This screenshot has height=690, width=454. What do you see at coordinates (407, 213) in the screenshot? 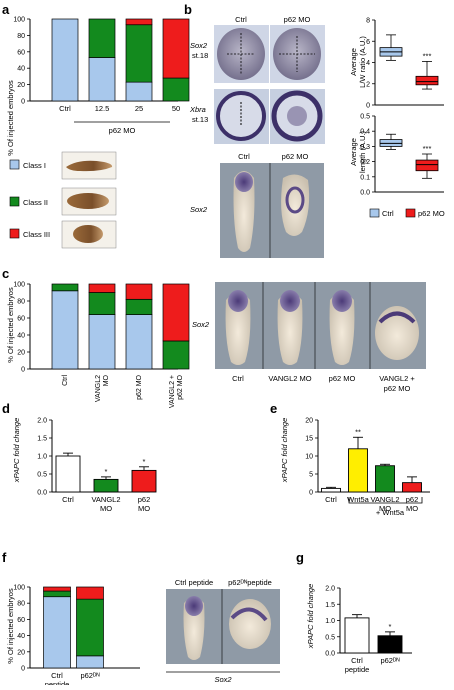
I see `chart-b-legend: Ctrl p62 MO` at bounding box center [407, 213].